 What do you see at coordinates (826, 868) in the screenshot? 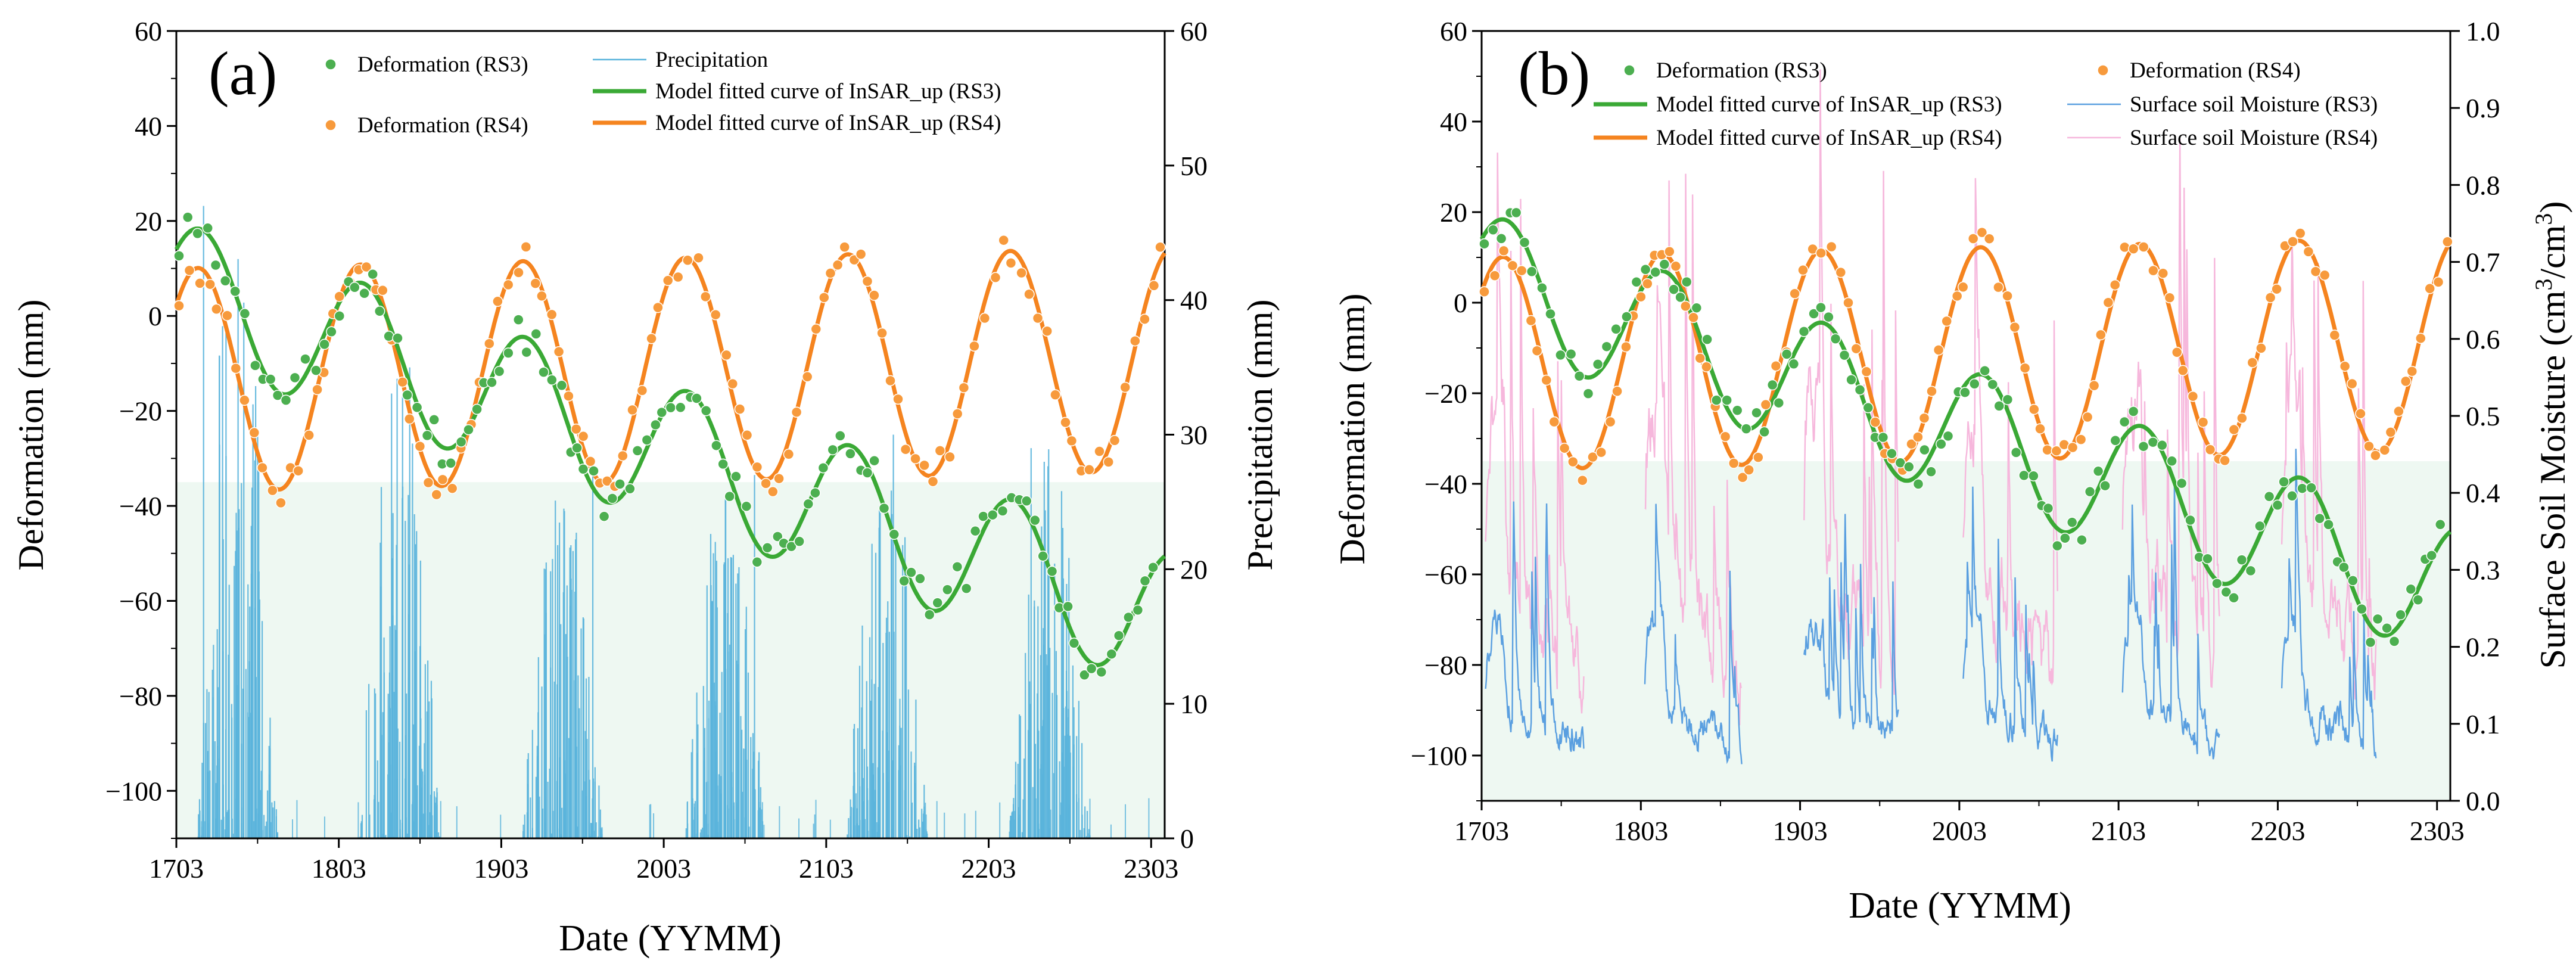
I see `a-xtick-label: 2103` at bounding box center [826, 868].